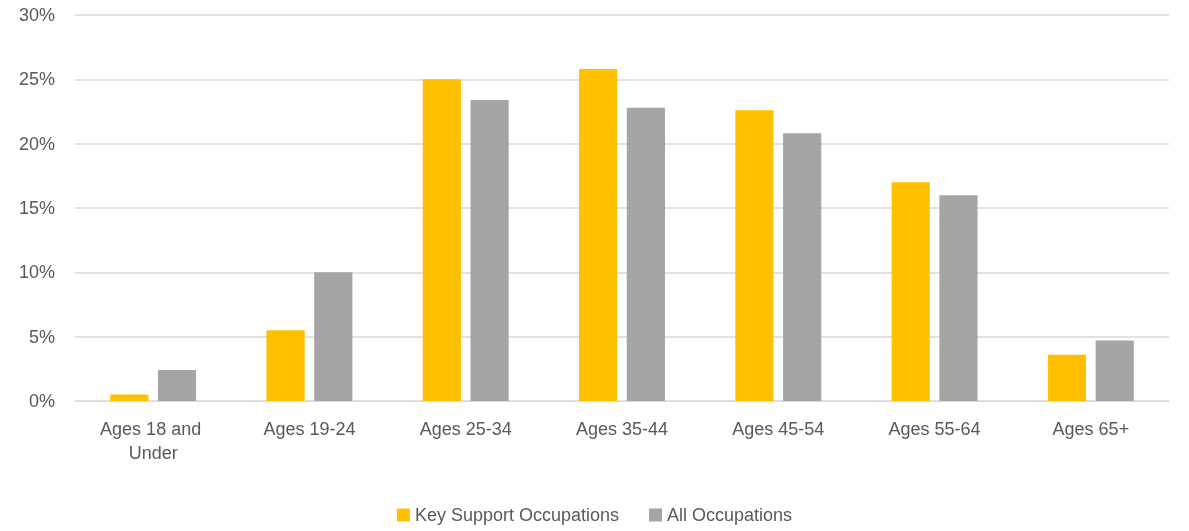  What do you see at coordinates (41, 401) in the screenshot?
I see `y-tick-label: 0%` at bounding box center [41, 401].